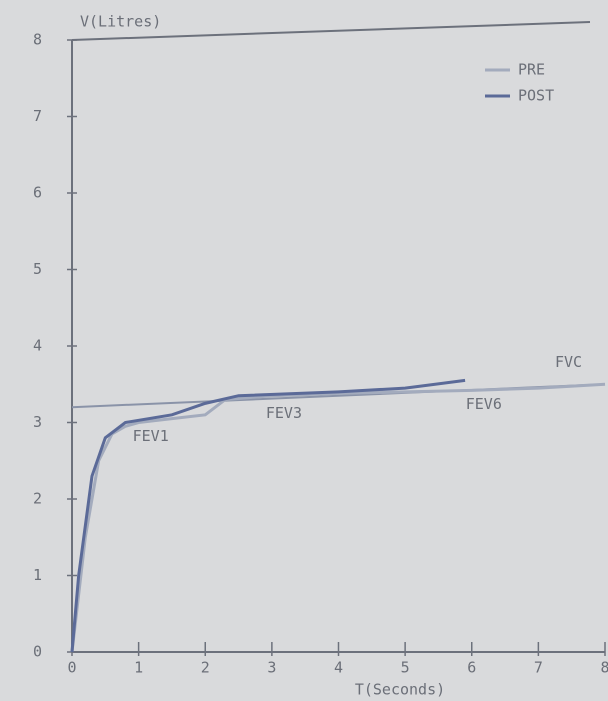 This screenshot has height=701, width=608. What do you see at coordinates (531, 70) in the screenshot?
I see `legend-label: PRE` at bounding box center [531, 70].